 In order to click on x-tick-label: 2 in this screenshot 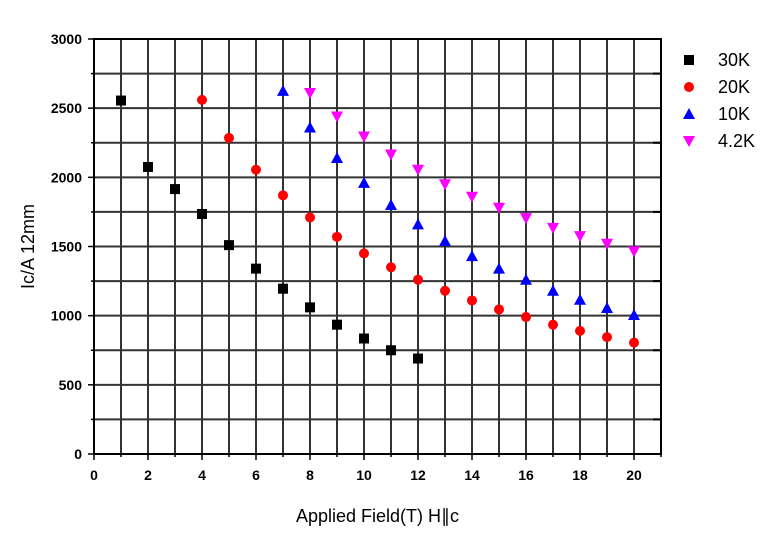, I will do `click(148, 475)`.